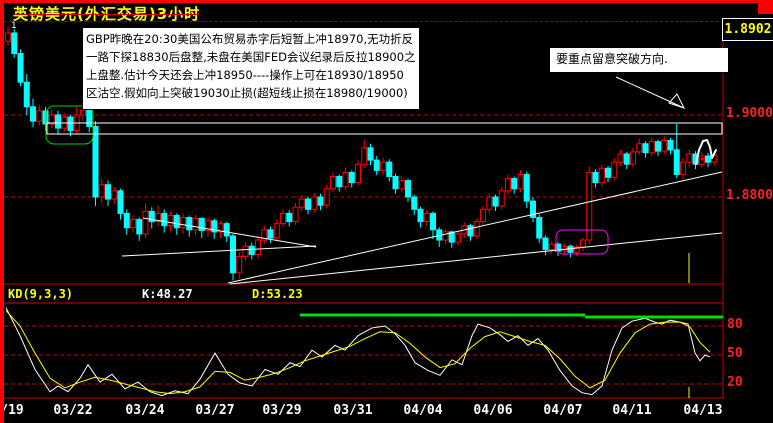 This screenshot has width=773, height=423. Describe the element at coordinates (73, 410) in the screenshot. I see `x-axis-date-label: 03/22` at that location.